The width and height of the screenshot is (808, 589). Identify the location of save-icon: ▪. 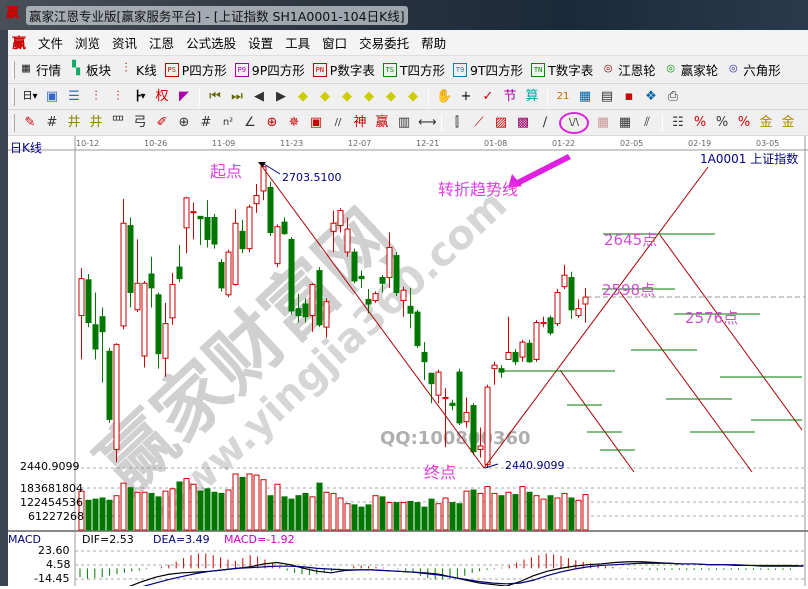
(629, 96).